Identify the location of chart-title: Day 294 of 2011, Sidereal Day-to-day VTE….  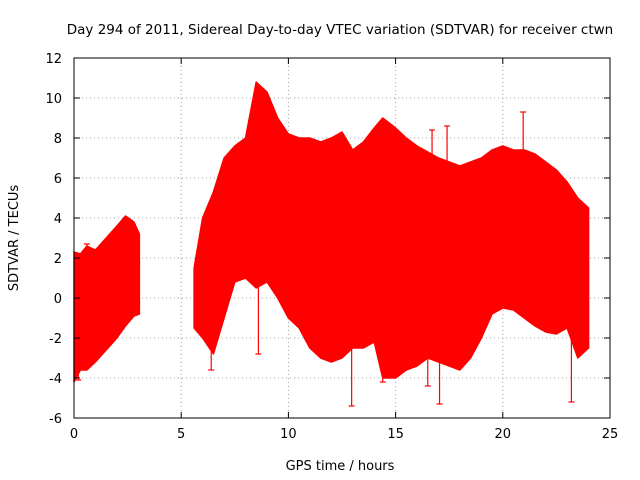
(340, 30).